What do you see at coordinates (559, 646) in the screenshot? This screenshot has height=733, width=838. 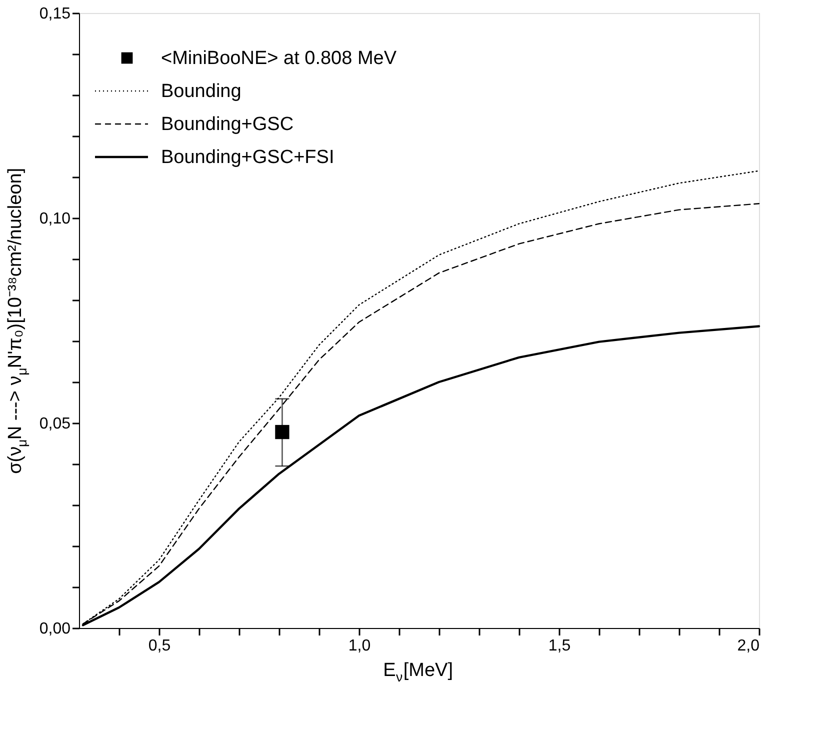 I see `x-tick-label: 1,5` at bounding box center [559, 646].